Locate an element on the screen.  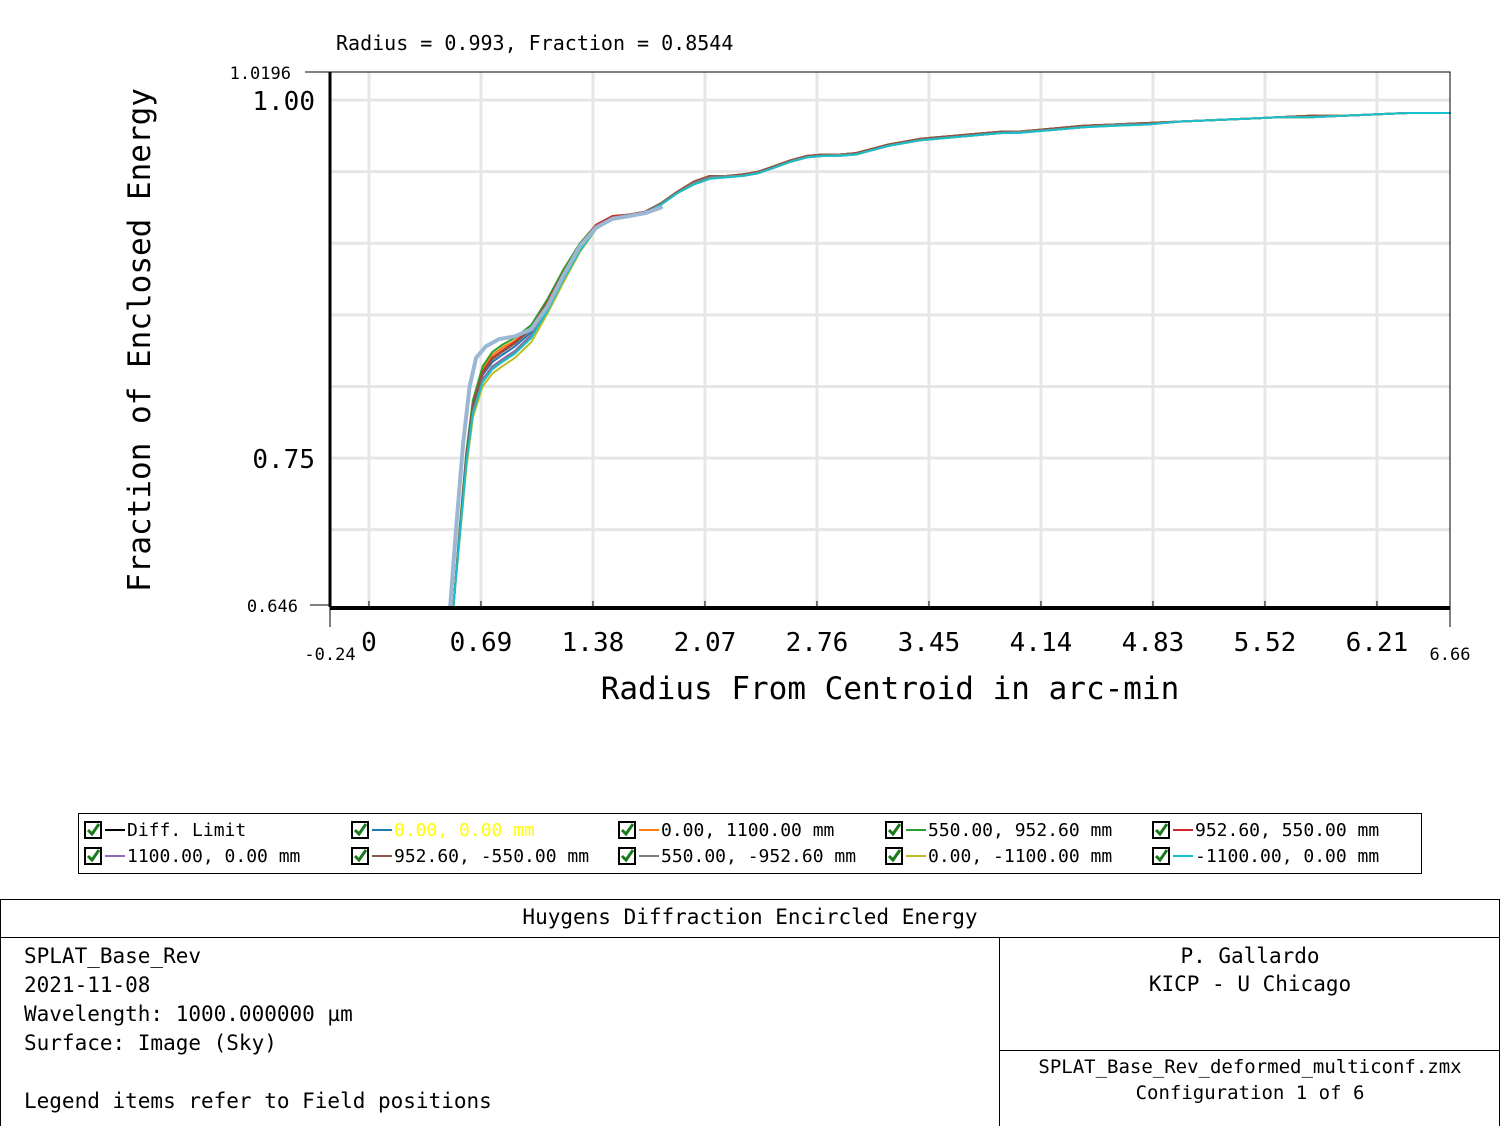
footer-author: P. Gallardo is located at coordinates (1250, 956).